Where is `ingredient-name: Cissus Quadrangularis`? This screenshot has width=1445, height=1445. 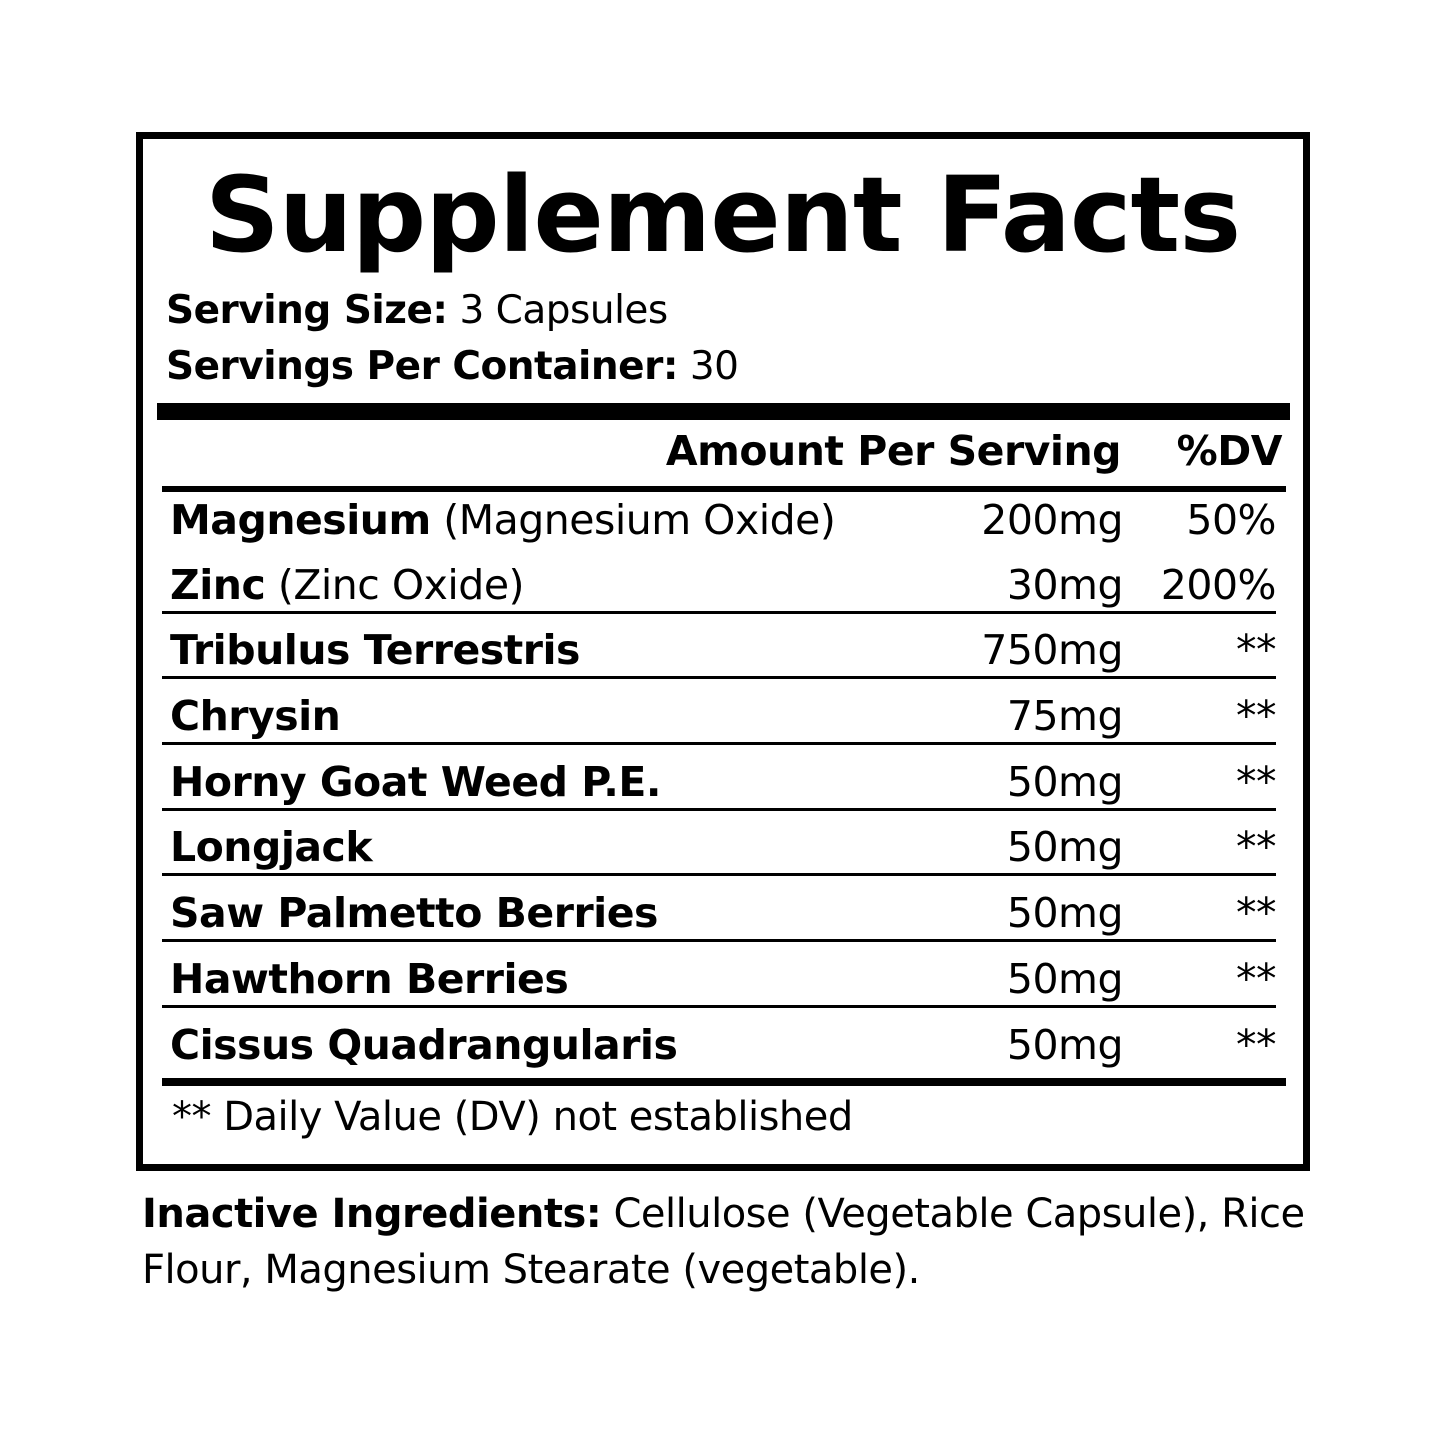
ingredient-name: Cissus Quadrangularis is located at coordinates (424, 1045).